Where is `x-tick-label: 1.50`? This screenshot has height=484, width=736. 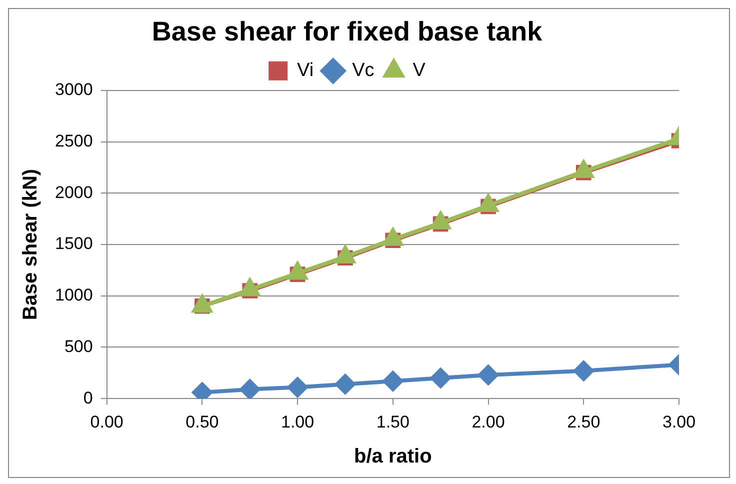 x-tick-label: 1.50 is located at coordinates (393, 422).